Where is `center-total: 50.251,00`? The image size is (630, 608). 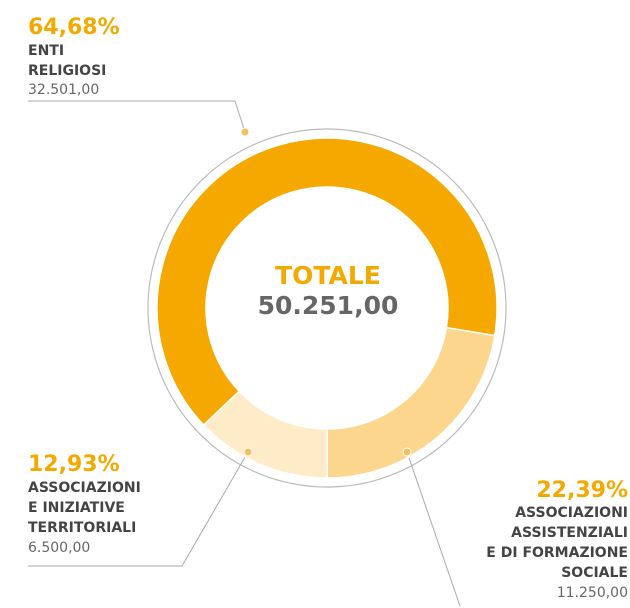
center-total: 50.251,00 is located at coordinates (328, 305).